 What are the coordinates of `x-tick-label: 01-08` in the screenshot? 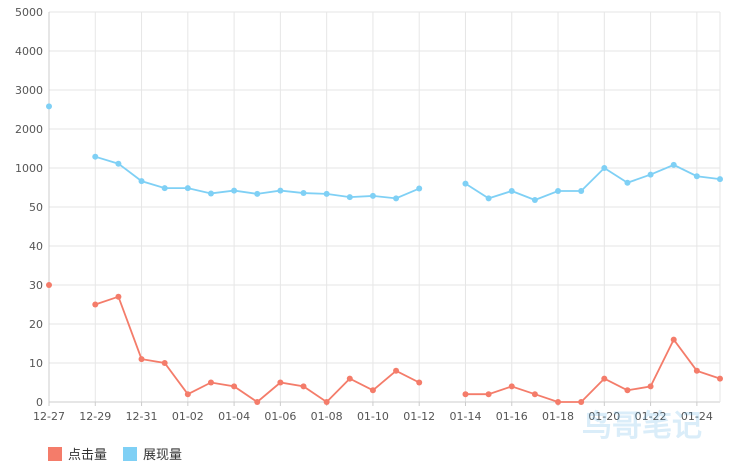 It's located at (327, 416).